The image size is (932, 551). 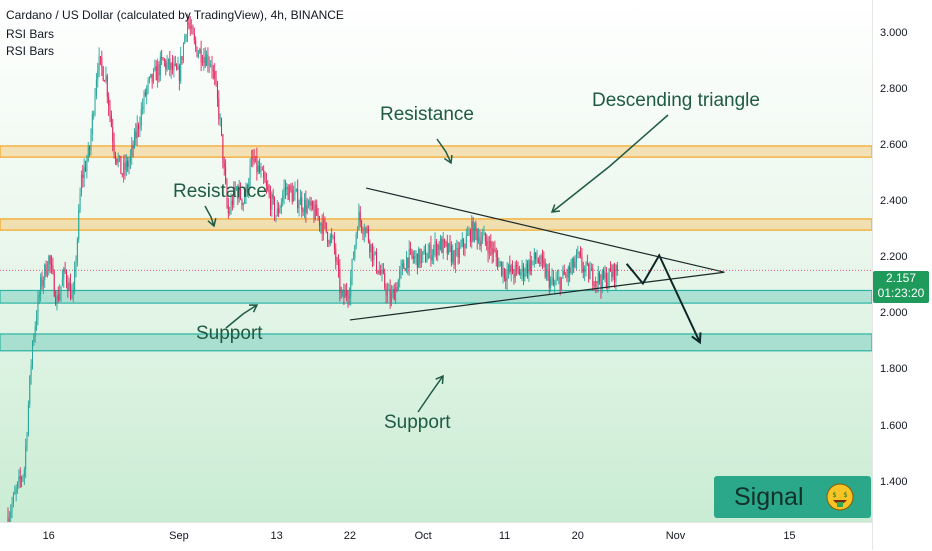 What do you see at coordinates (663, 298) in the screenshot?
I see `projection-path` at bounding box center [663, 298].